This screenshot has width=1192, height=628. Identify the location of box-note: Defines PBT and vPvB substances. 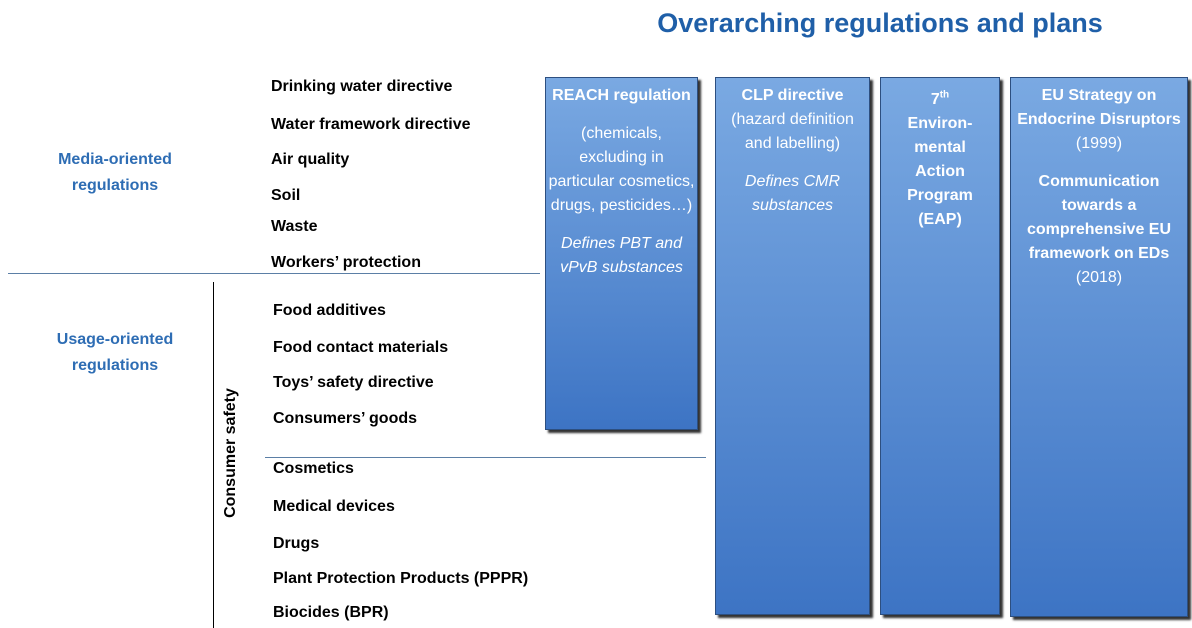
(621, 255).